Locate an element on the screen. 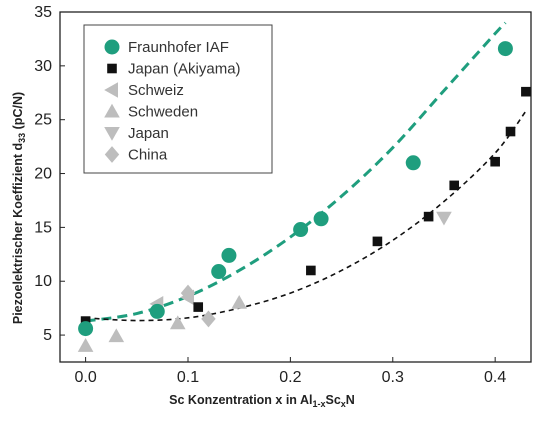  y-tick-label: 10 is located at coordinates (43, 281).